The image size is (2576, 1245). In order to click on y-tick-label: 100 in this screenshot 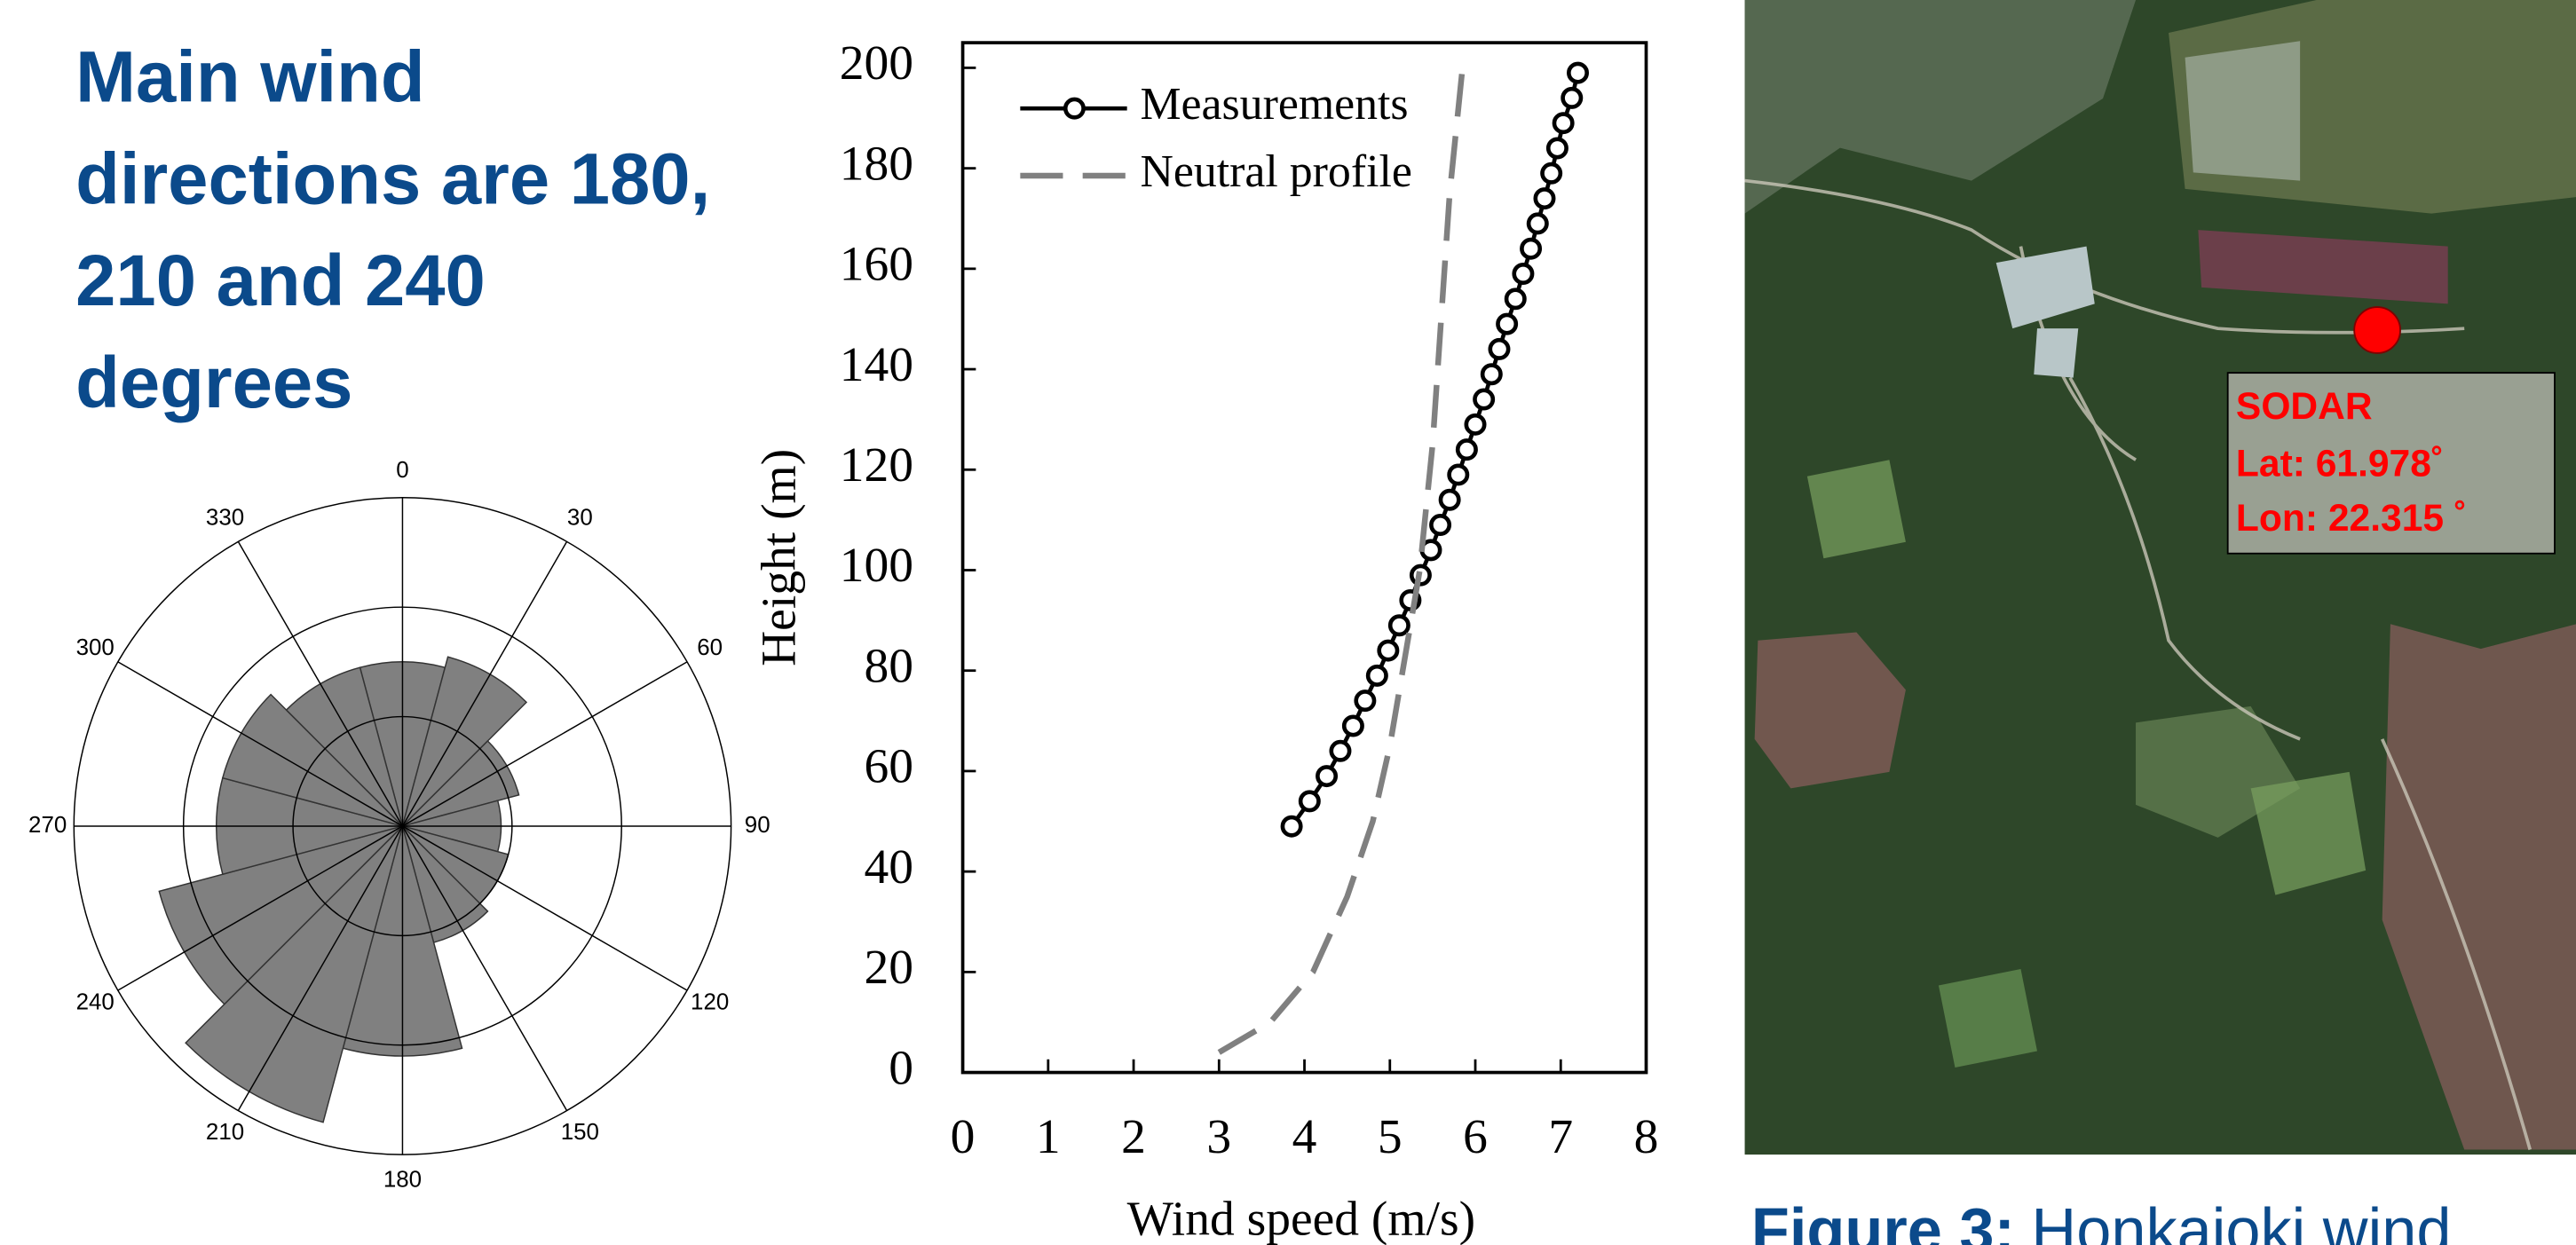, I will do `click(876, 566)`.